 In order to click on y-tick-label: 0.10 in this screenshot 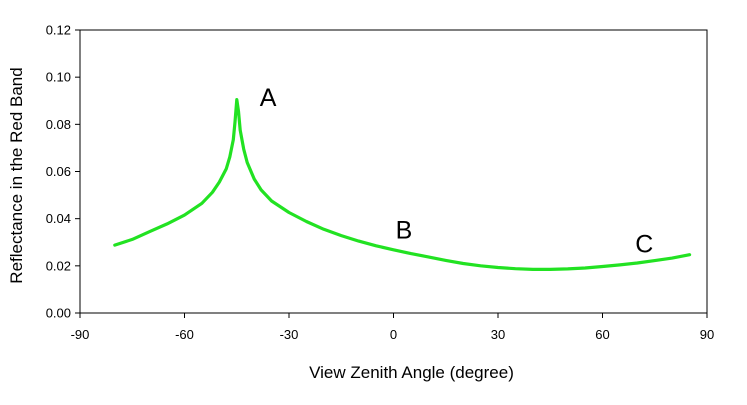, I will do `click(58, 77)`.